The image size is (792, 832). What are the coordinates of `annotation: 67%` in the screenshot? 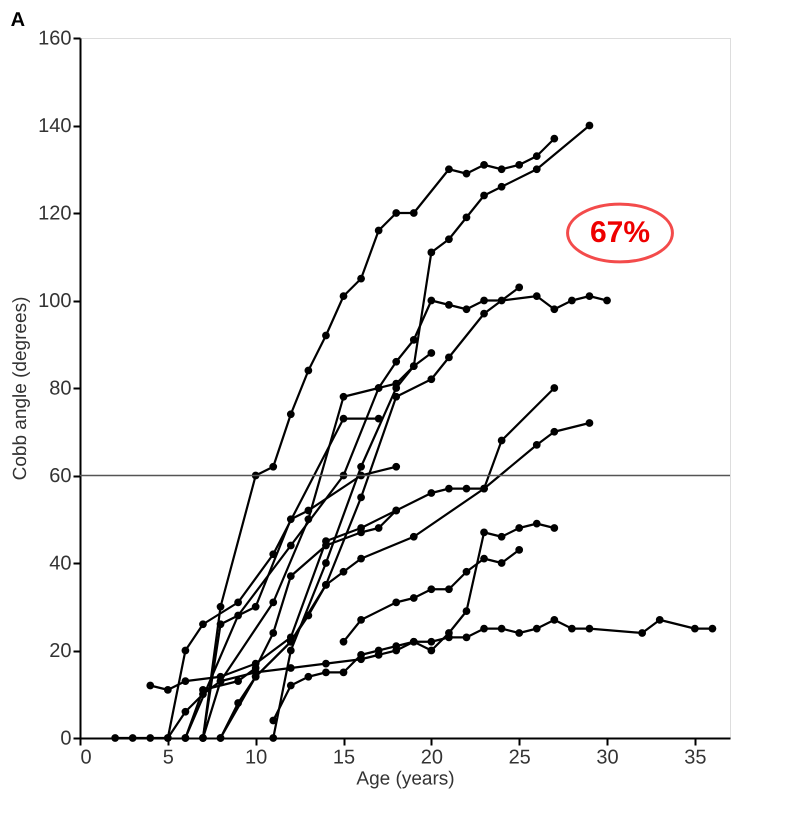 It's located at (620, 232).